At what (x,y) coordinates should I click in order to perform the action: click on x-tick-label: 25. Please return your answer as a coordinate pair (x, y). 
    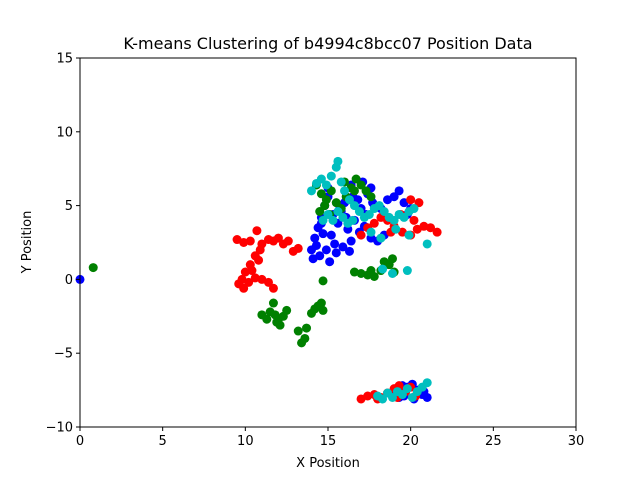
    Looking at the image, I should click on (493, 441).